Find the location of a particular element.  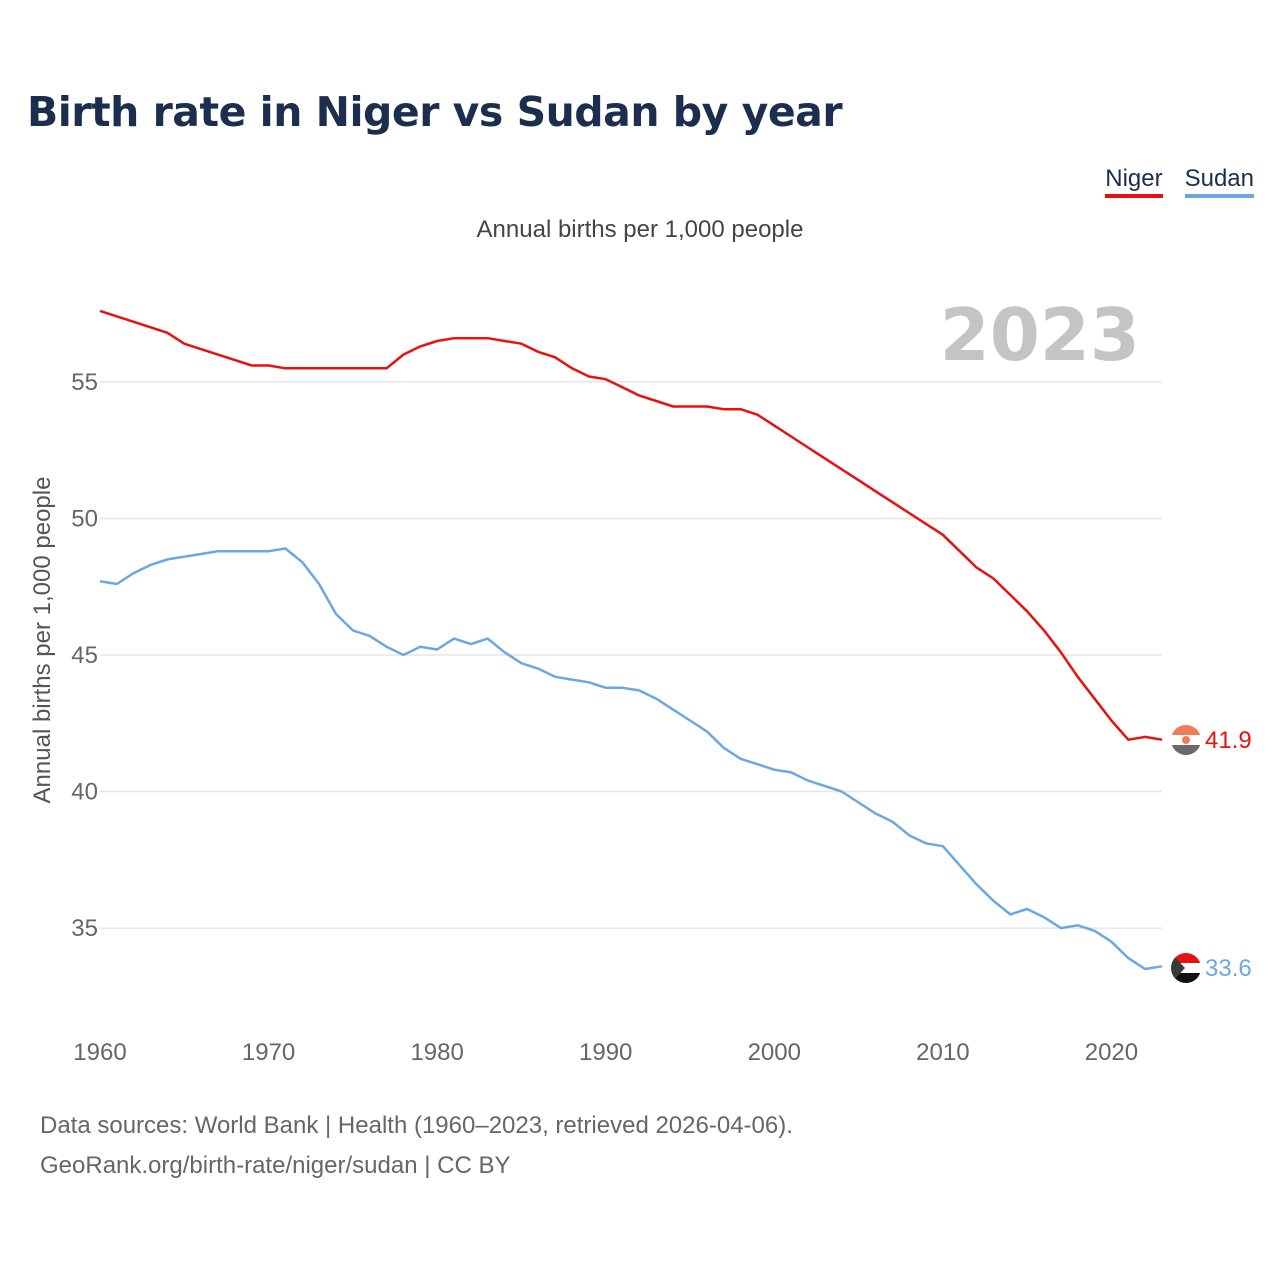

x-tick-label-2020: 2020 is located at coordinates (1111, 1052).